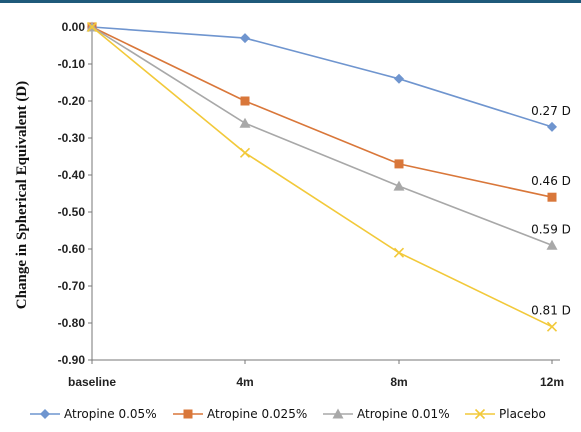  I want to click on y-tick-label: -0.70, so click(72, 286).